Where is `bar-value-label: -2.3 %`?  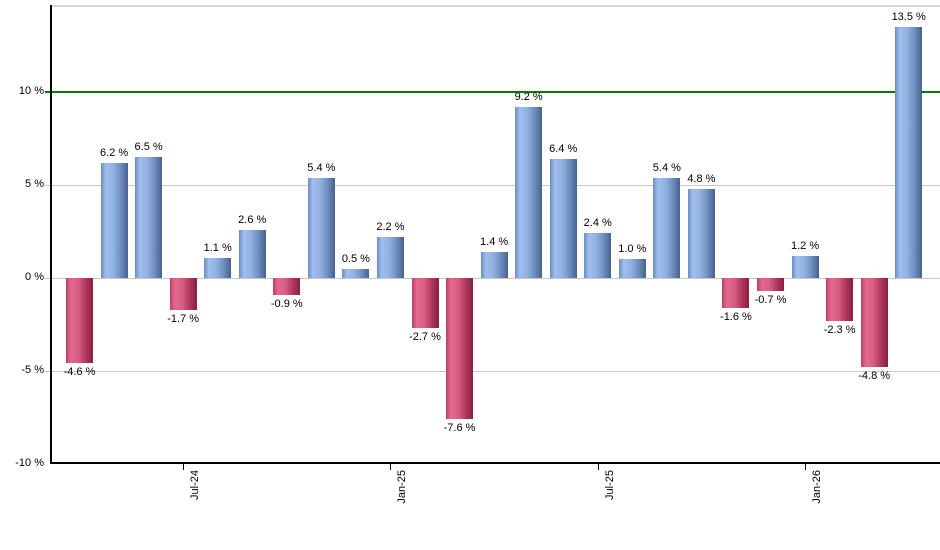
bar-value-label: -2.3 % is located at coordinates (839, 329).